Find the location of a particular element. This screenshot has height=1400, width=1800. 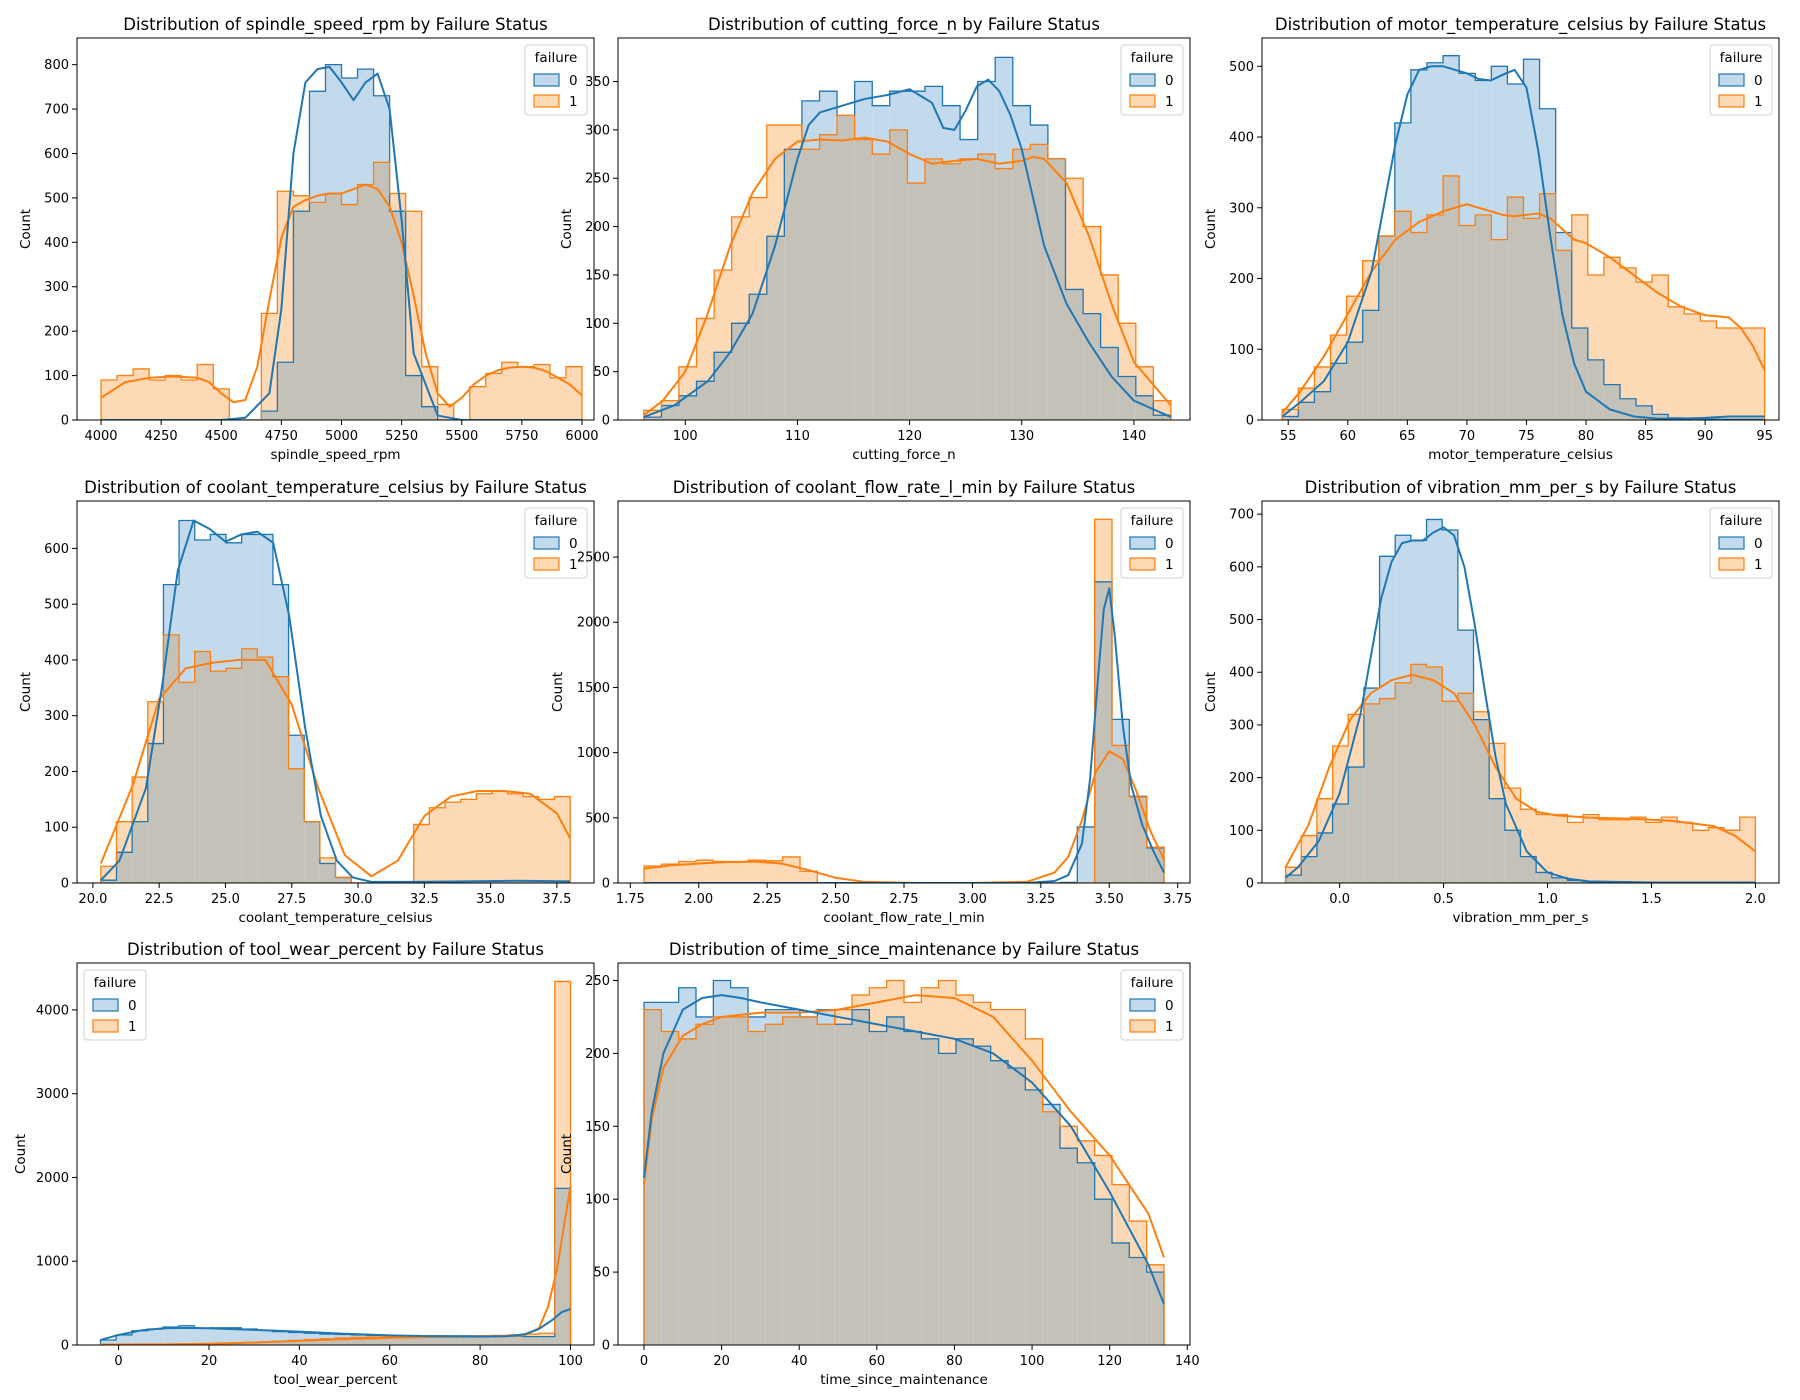

x-tick-label: 1.0 is located at coordinates (1547, 899).